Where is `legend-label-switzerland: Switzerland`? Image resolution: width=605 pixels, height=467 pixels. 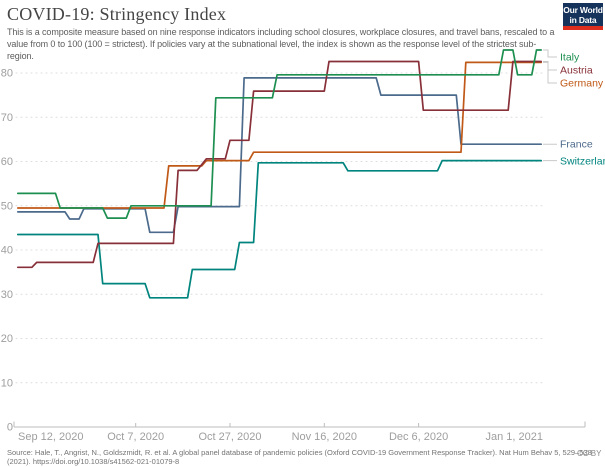 legend-label-switzerland: Switzerland is located at coordinates (582, 162).